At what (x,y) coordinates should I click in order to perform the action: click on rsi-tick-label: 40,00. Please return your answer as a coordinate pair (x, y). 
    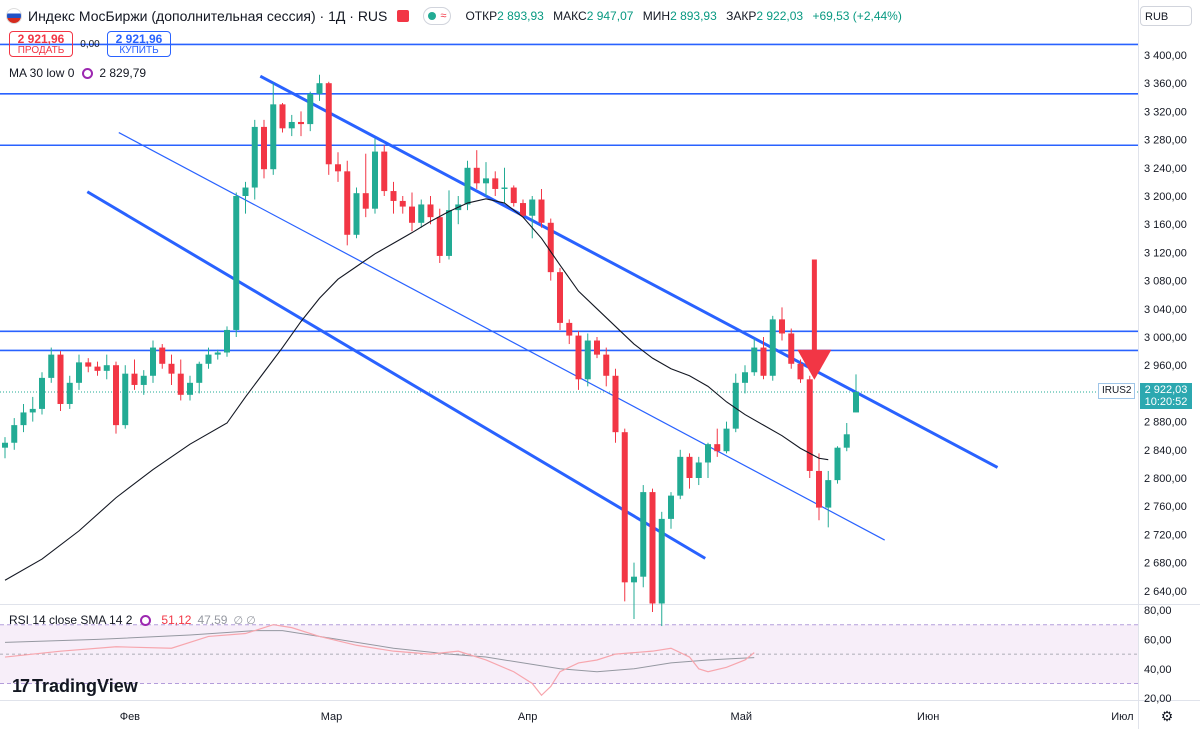
    Looking at the image, I should click on (1158, 670).